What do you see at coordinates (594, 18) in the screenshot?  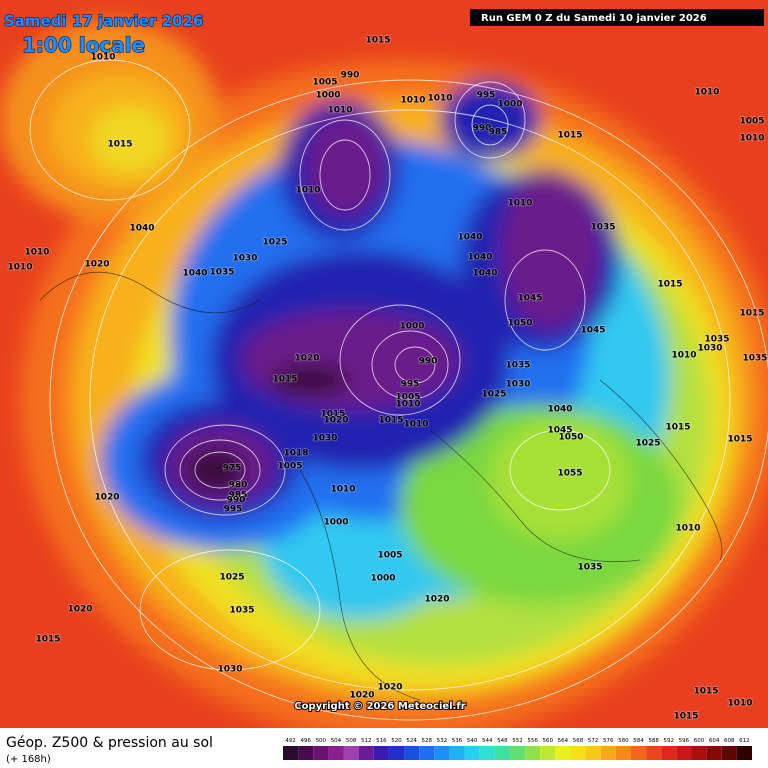 I see `run-label: Run GEM 0 Z du Samedi 10 janvier 2026` at bounding box center [594, 18].